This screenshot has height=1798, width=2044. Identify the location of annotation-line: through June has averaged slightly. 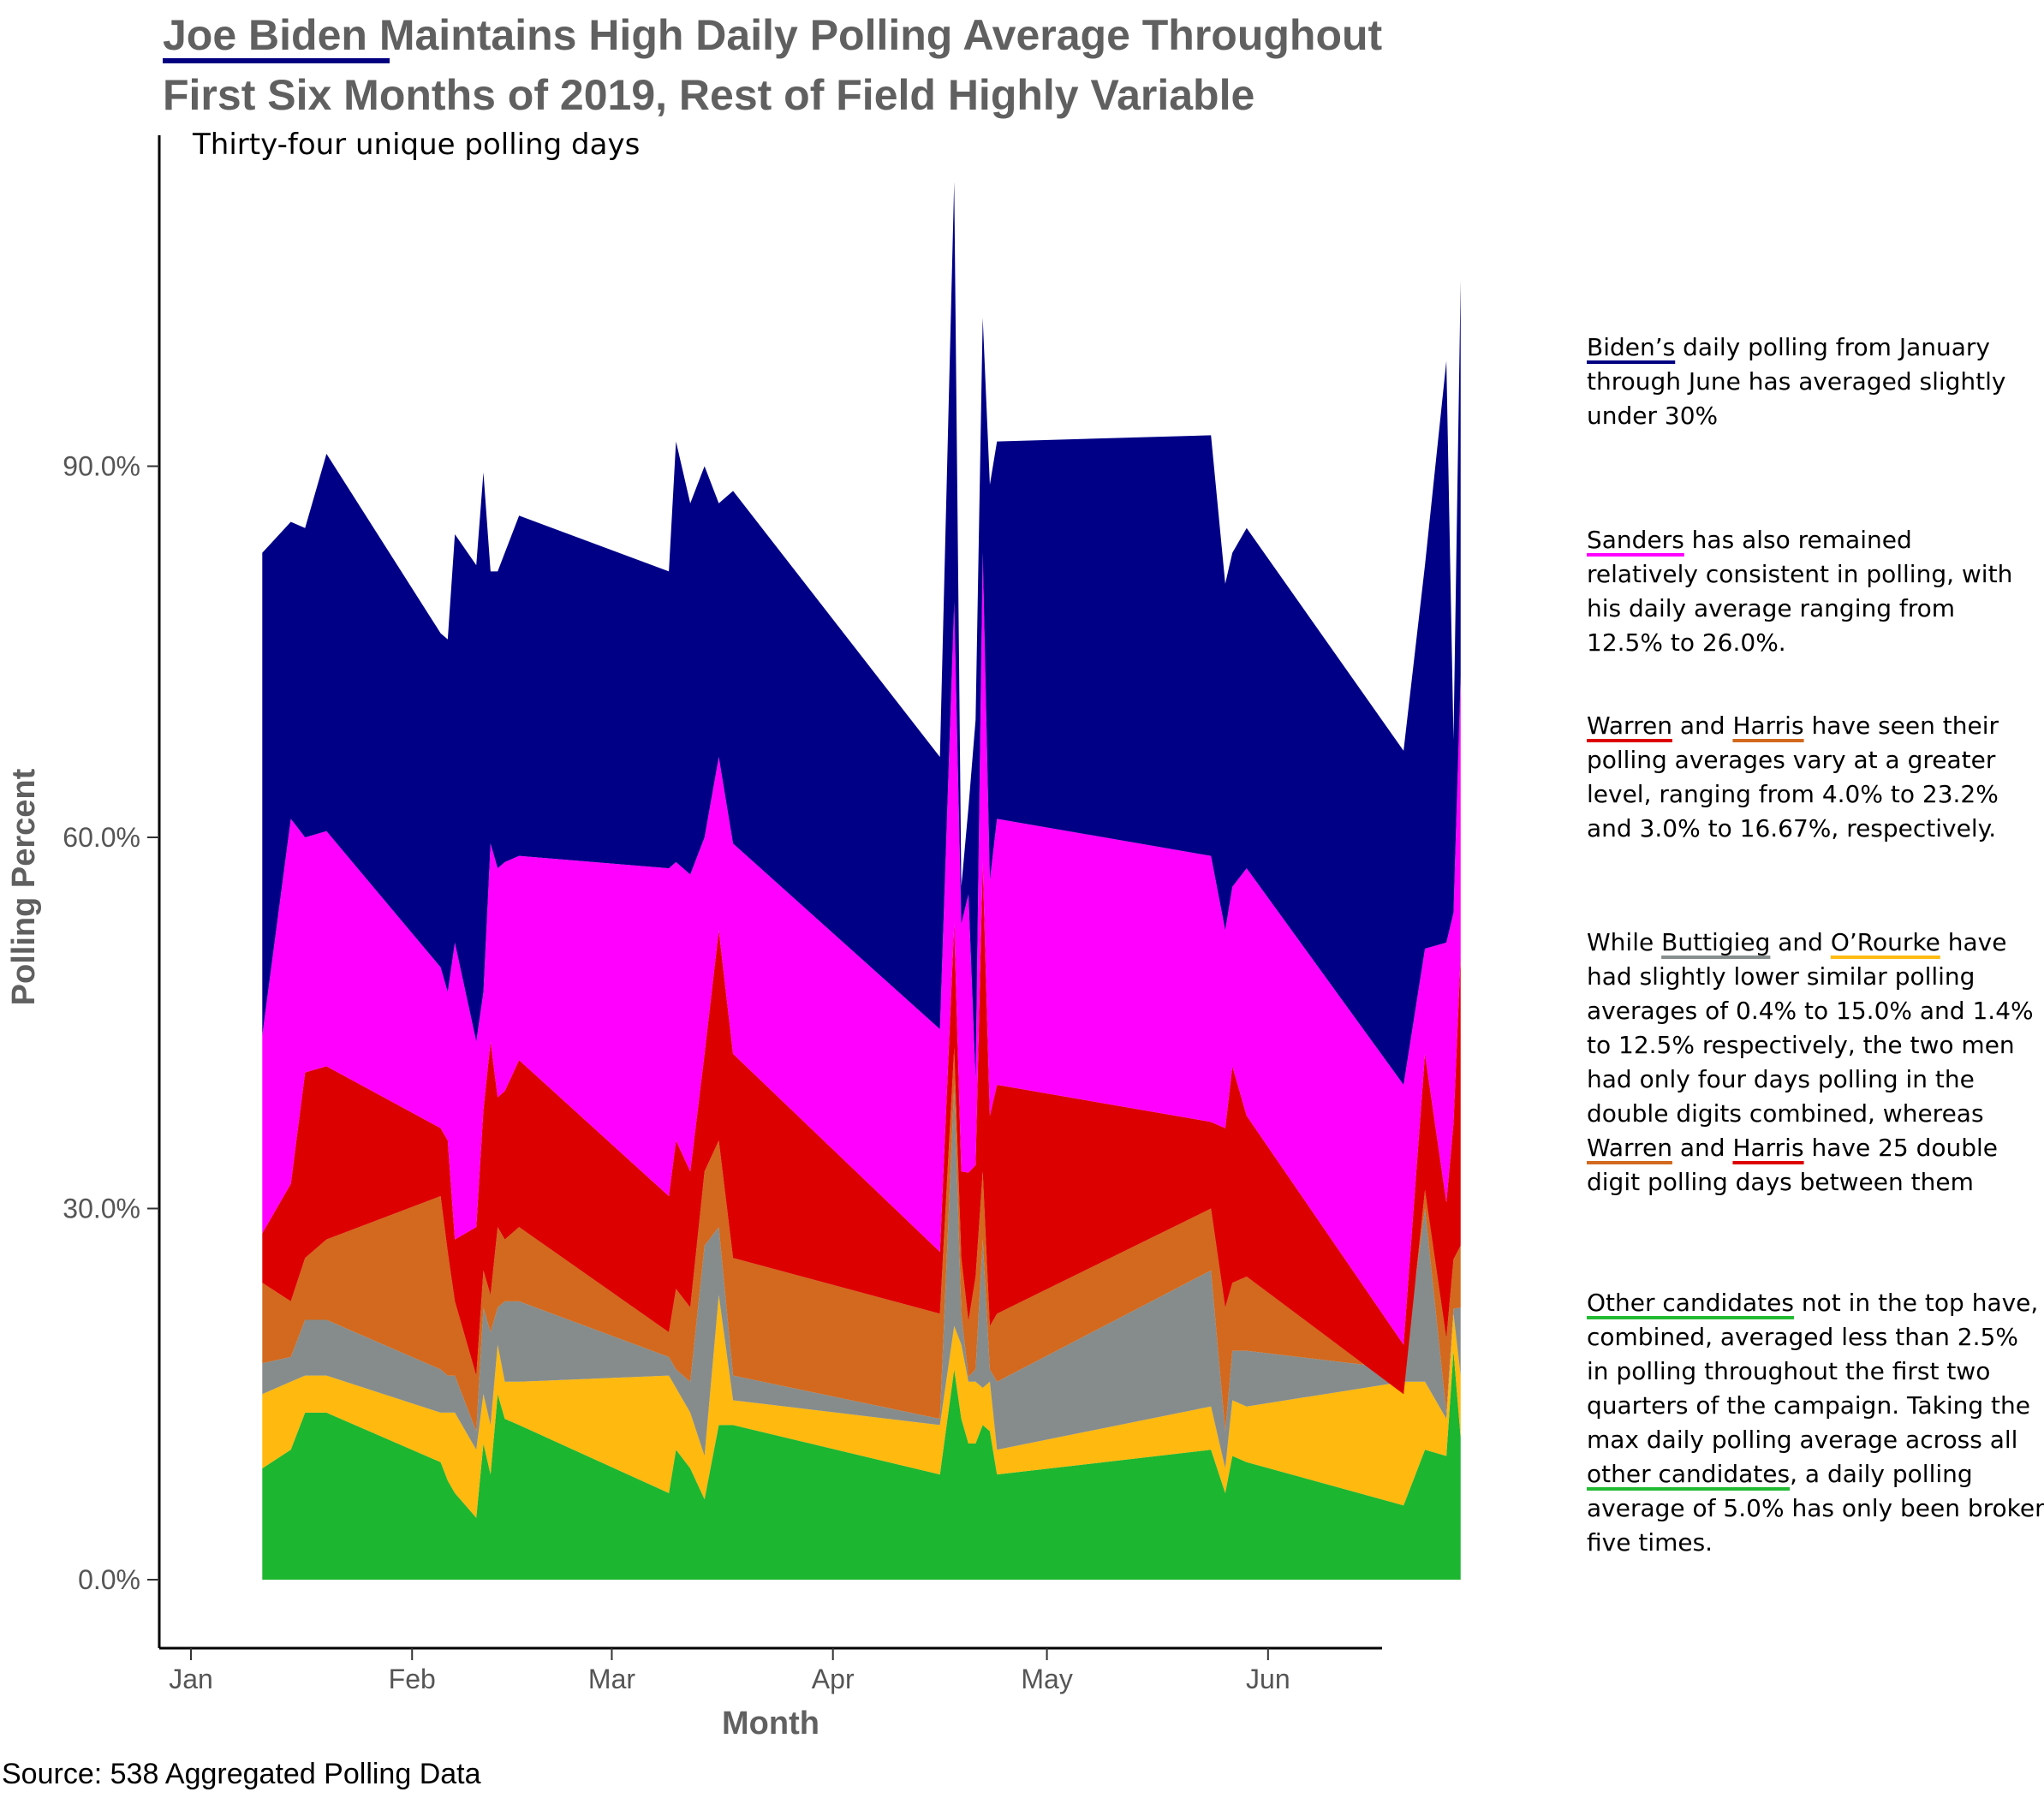
(1796, 381).